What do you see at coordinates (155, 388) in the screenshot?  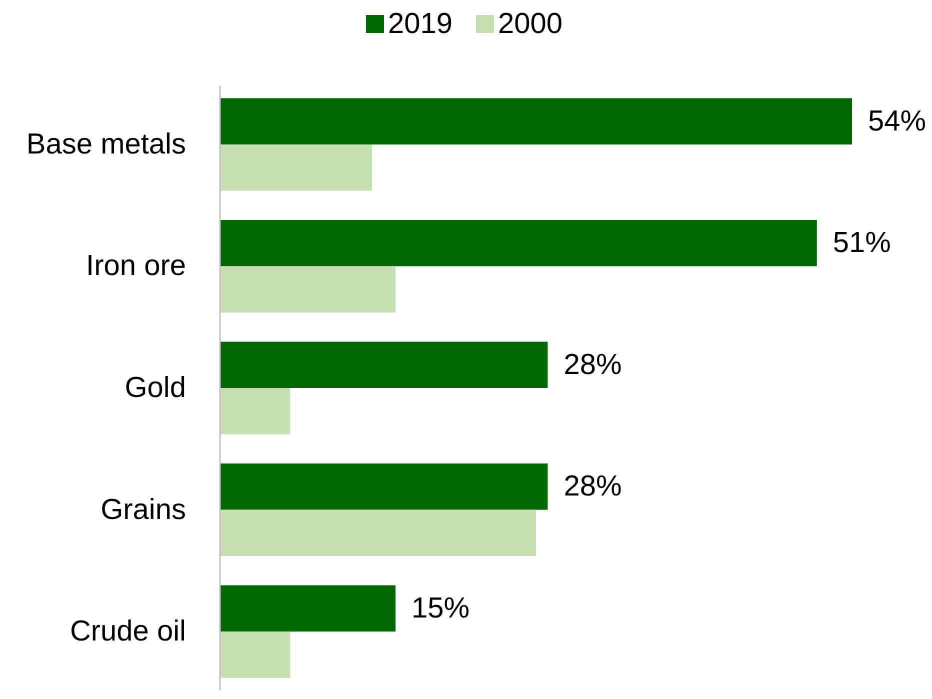 I see `y-tick-label: Gold` at bounding box center [155, 388].